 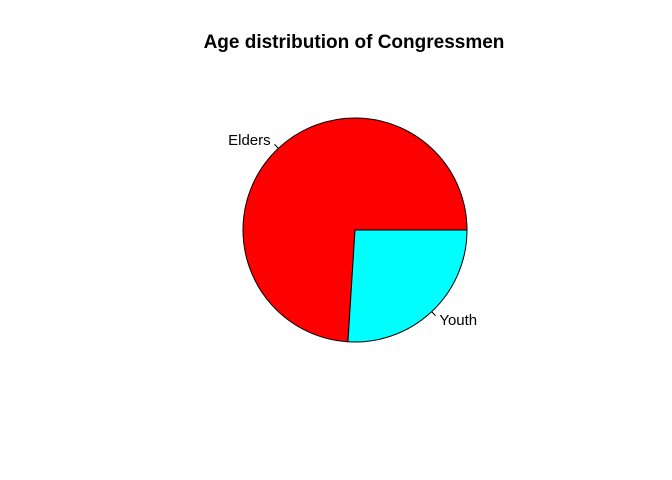 I want to click on chart-title: Age distribution of Congressmen, so click(x=354, y=42).